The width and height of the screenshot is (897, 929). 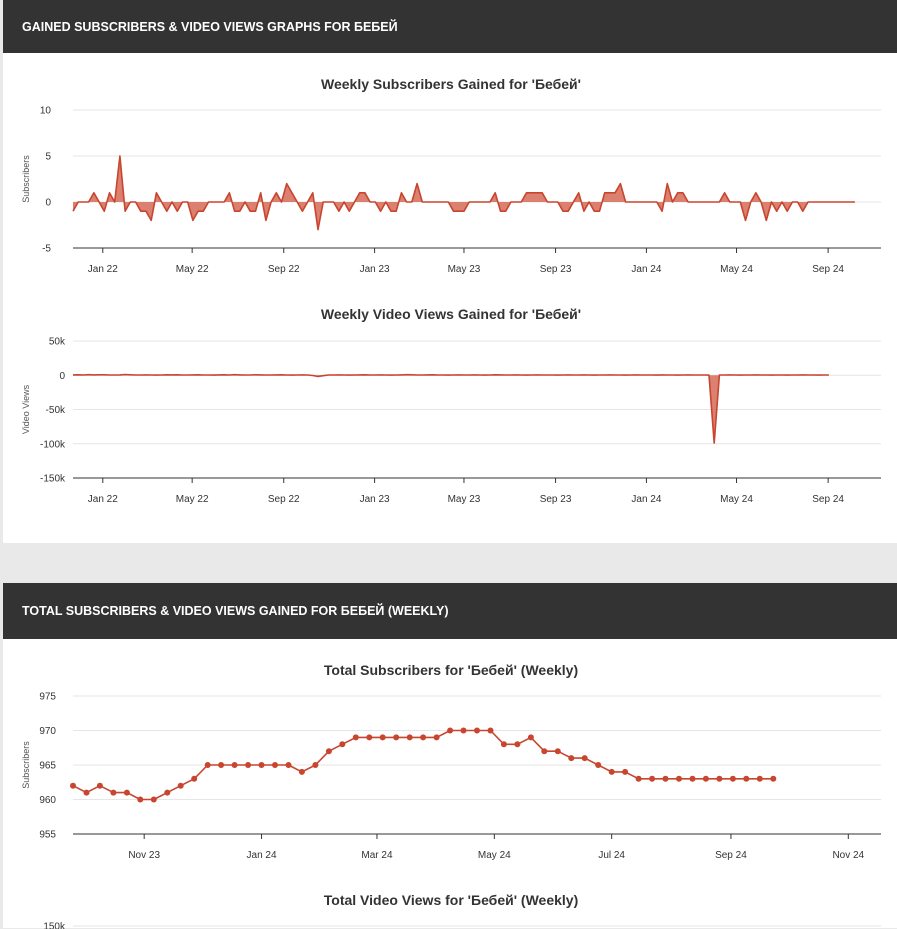 I want to click on y-tick-label: 975, so click(x=47, y=697).